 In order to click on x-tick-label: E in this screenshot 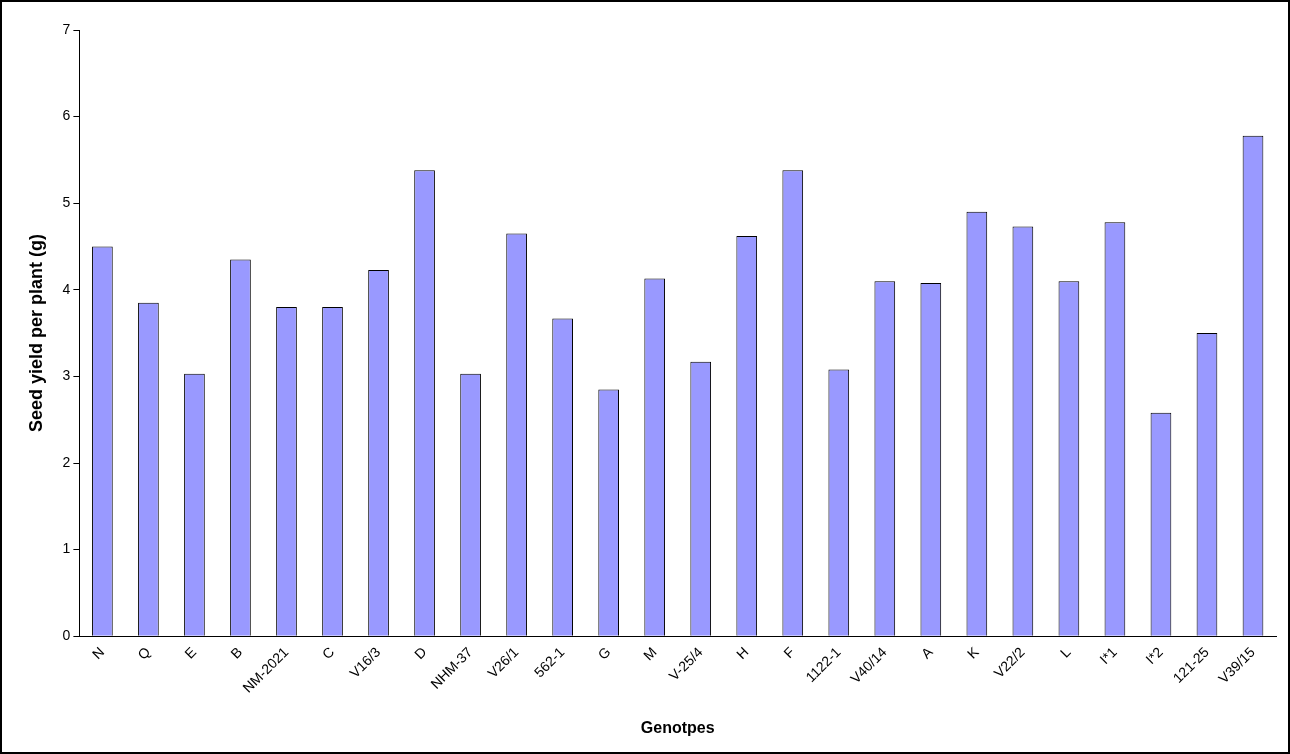, I will do `click(190, 652)`.